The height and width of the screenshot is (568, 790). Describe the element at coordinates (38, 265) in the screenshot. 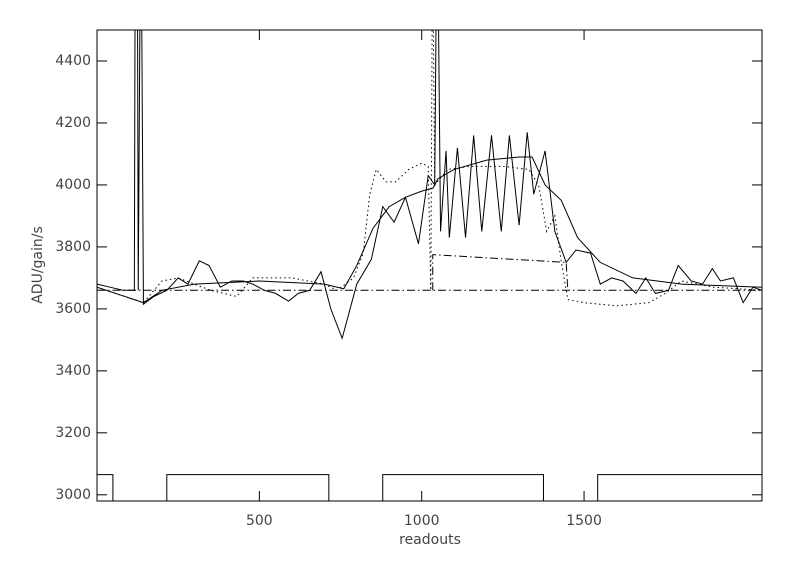

I see `y-axis-label: ADU/gain/s` at that location.